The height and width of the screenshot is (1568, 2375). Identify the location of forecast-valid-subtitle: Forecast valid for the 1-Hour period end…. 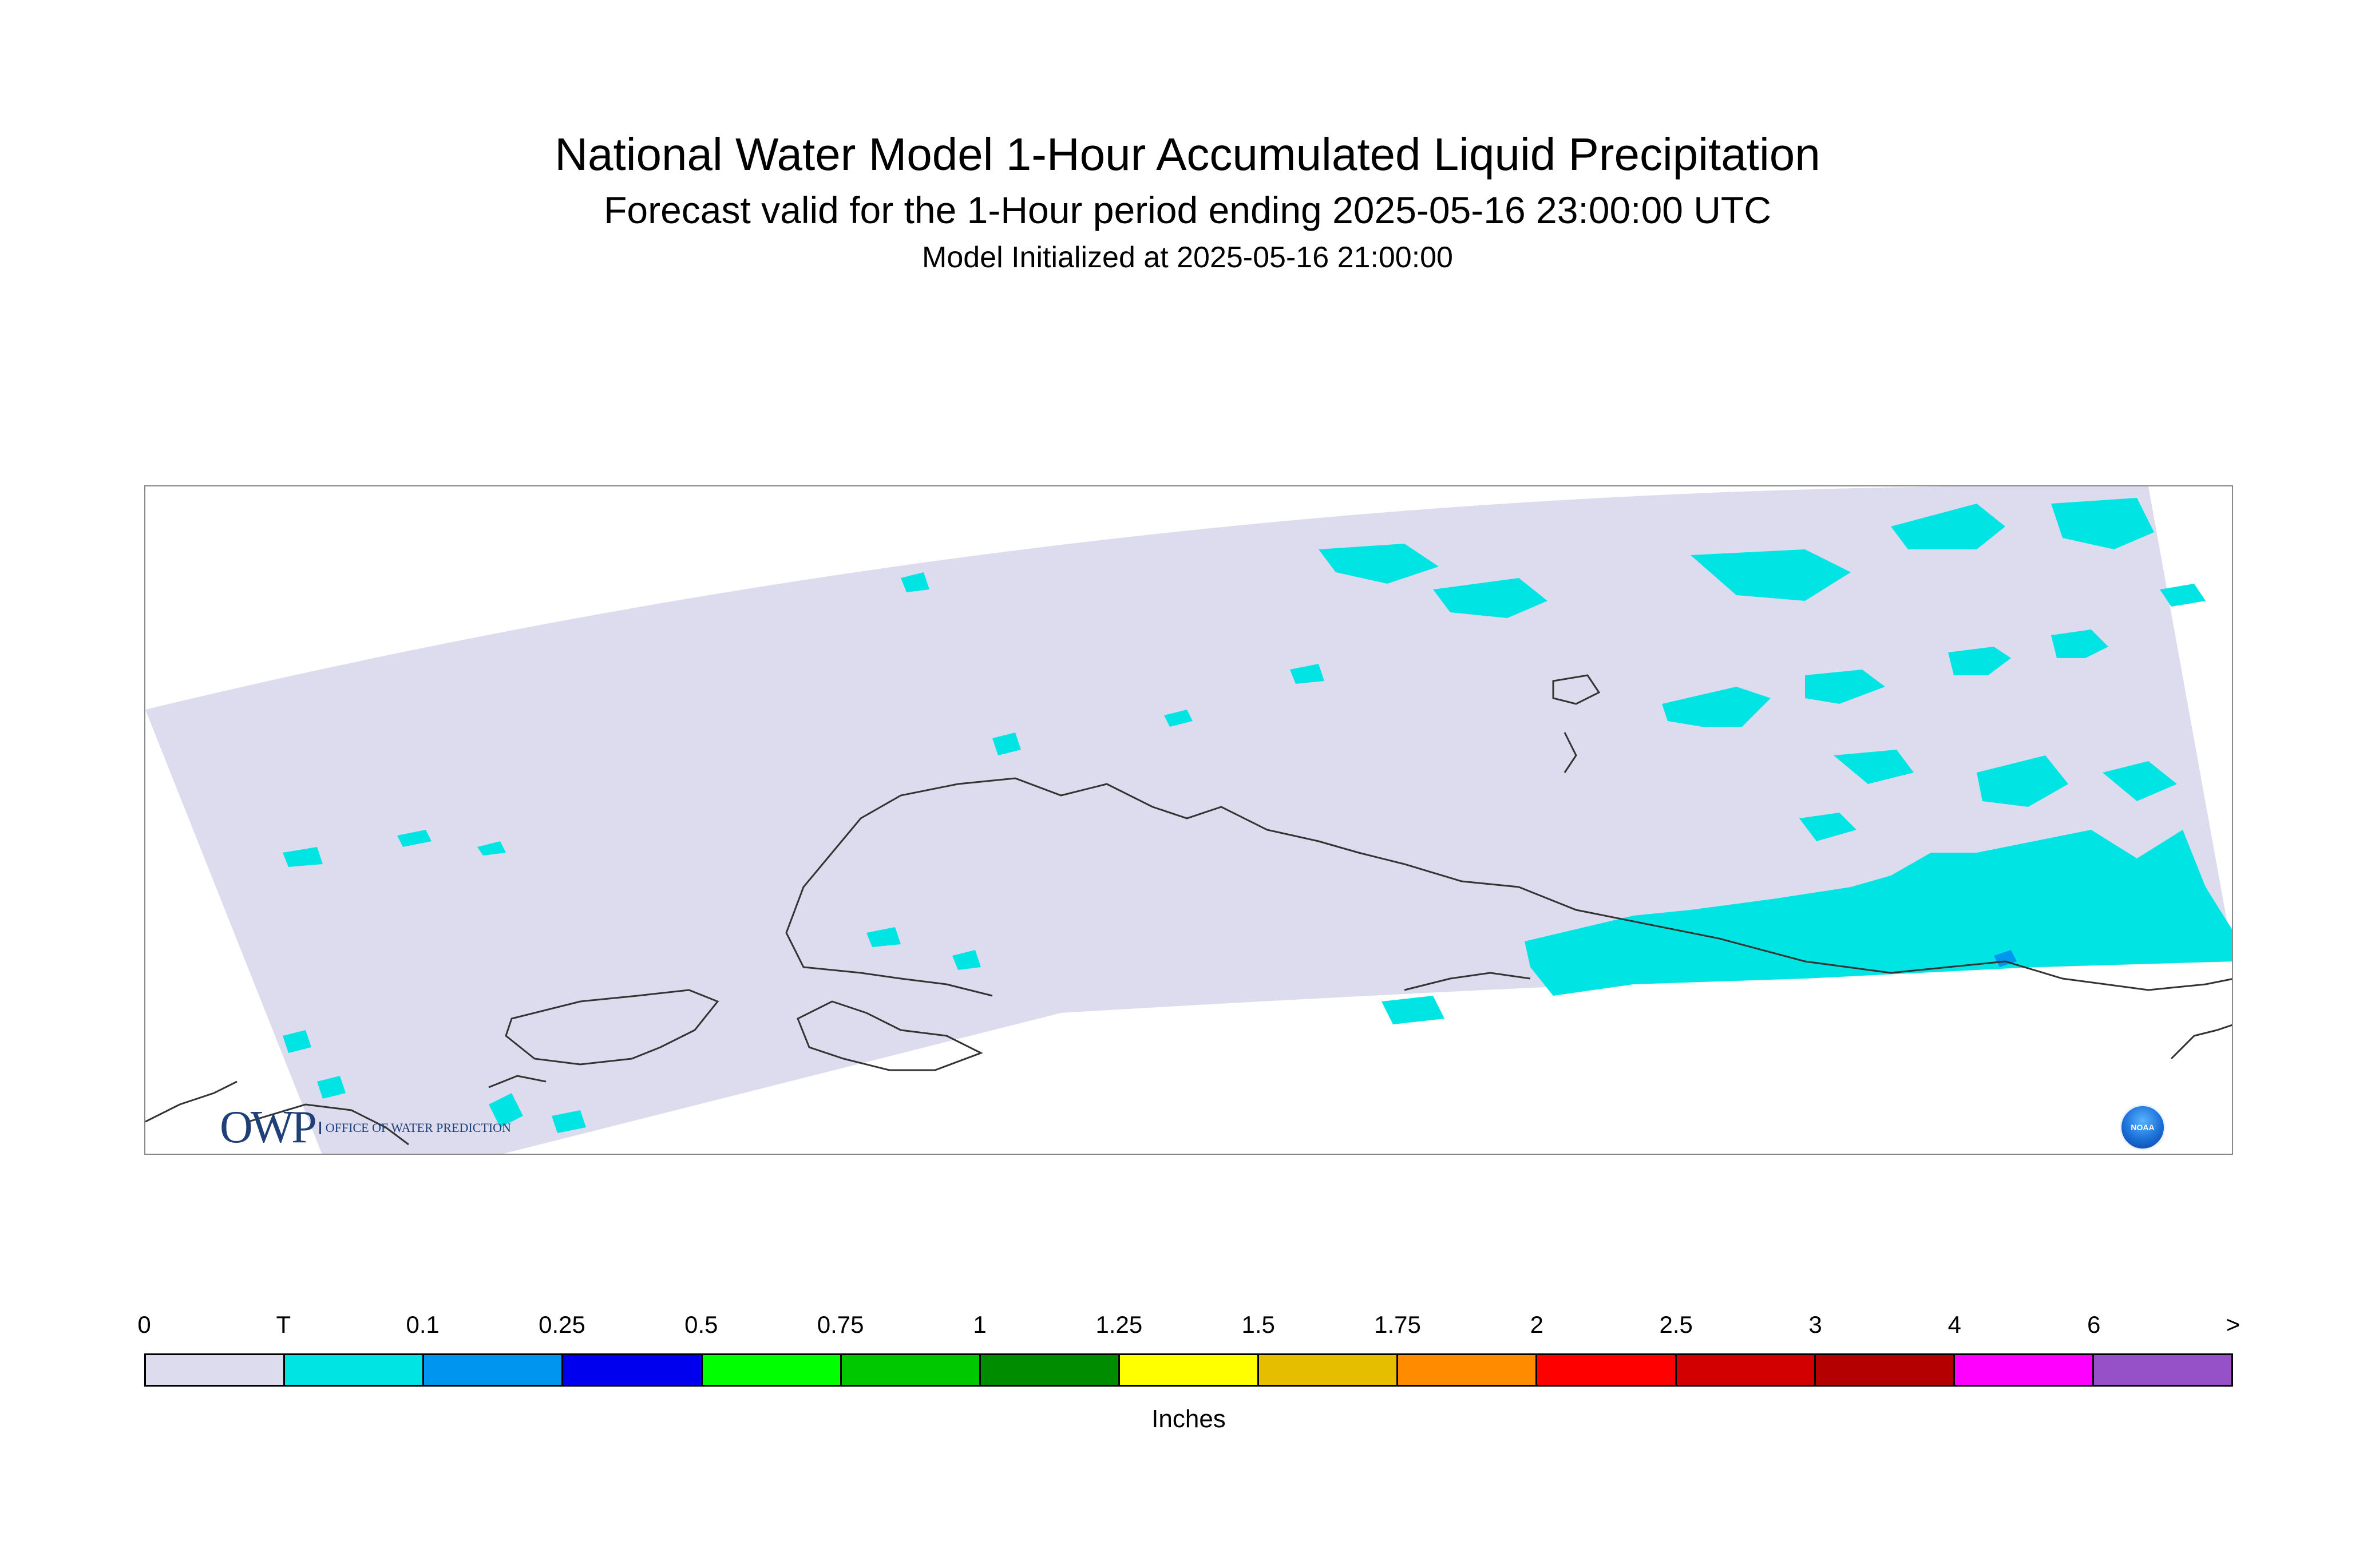
(1187, 210).